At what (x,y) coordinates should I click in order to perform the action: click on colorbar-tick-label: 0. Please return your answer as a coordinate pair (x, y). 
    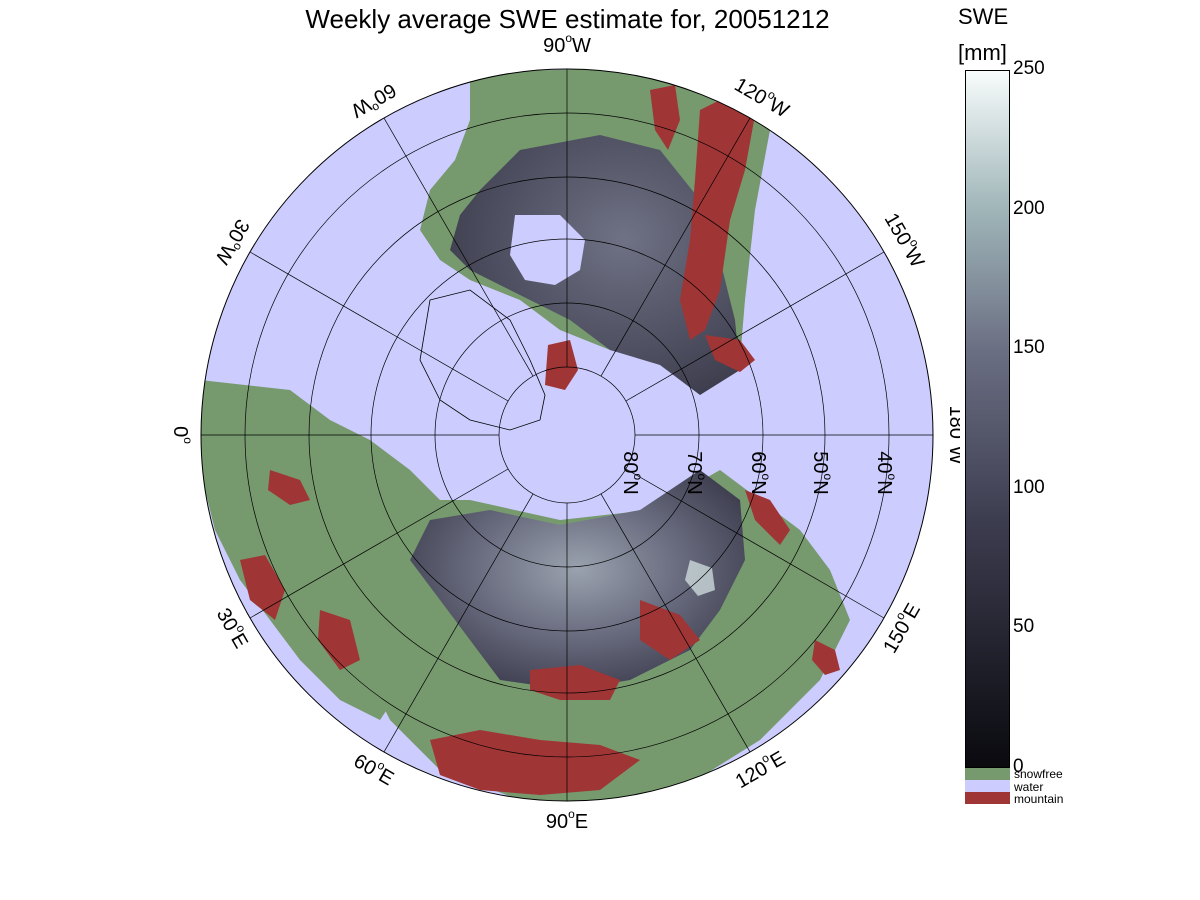
    Looking at the image, I should click on (1018, 766).